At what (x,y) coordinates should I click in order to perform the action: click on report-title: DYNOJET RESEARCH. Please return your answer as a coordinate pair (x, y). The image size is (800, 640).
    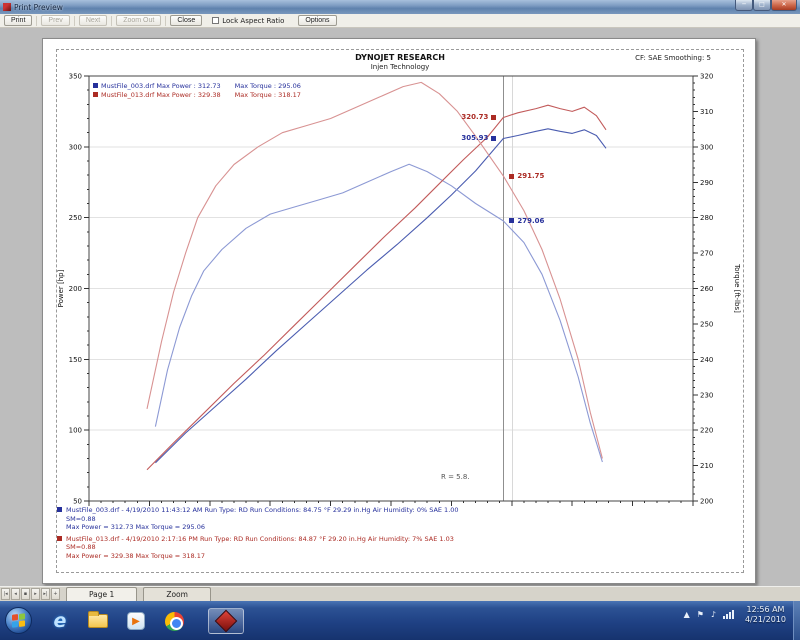
    Looking at the image, I should click on (400, 57).